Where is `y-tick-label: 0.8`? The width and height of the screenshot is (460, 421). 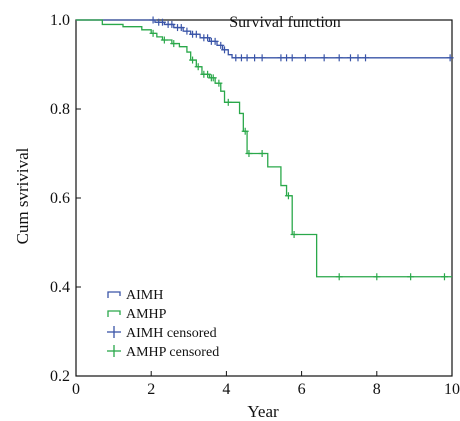
y-tick-label: 0.8 is located at coordinates (60, 109).